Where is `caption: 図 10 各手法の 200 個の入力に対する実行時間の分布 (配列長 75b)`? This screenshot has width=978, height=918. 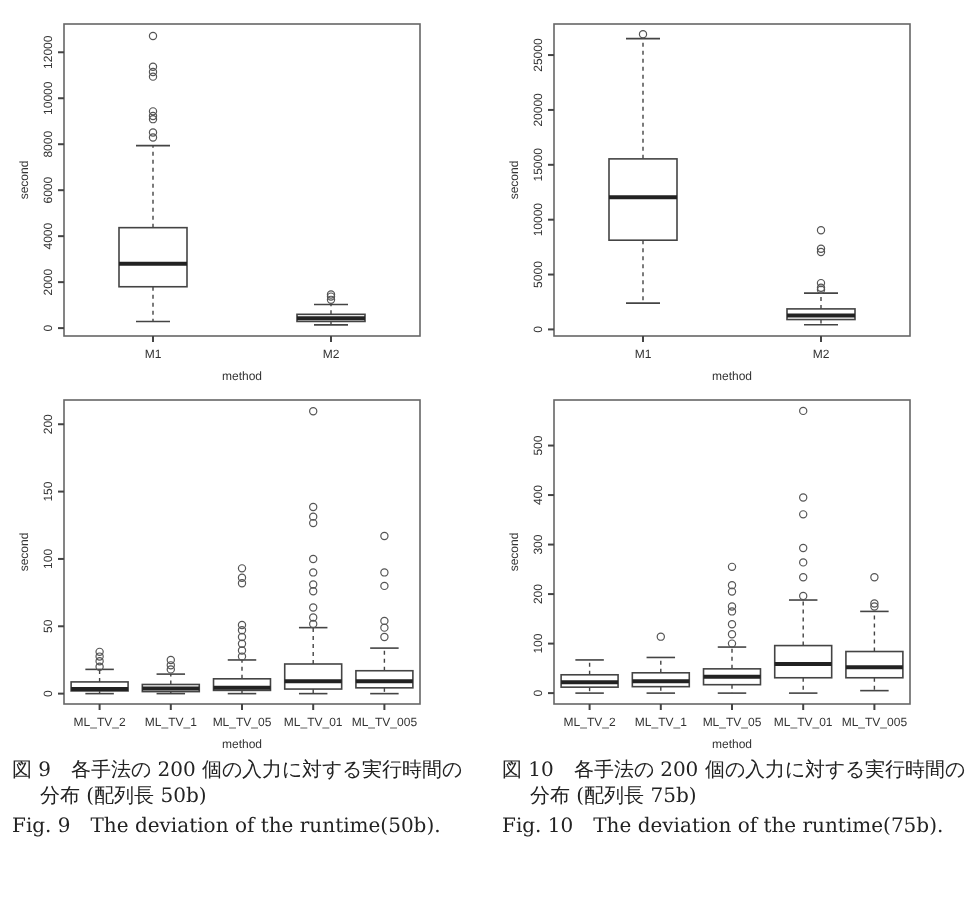
caption: 図 10 各手法の 200 個の入力に対する実行時間の分布 (配列長 75b) is located at coordinates (733, 783).